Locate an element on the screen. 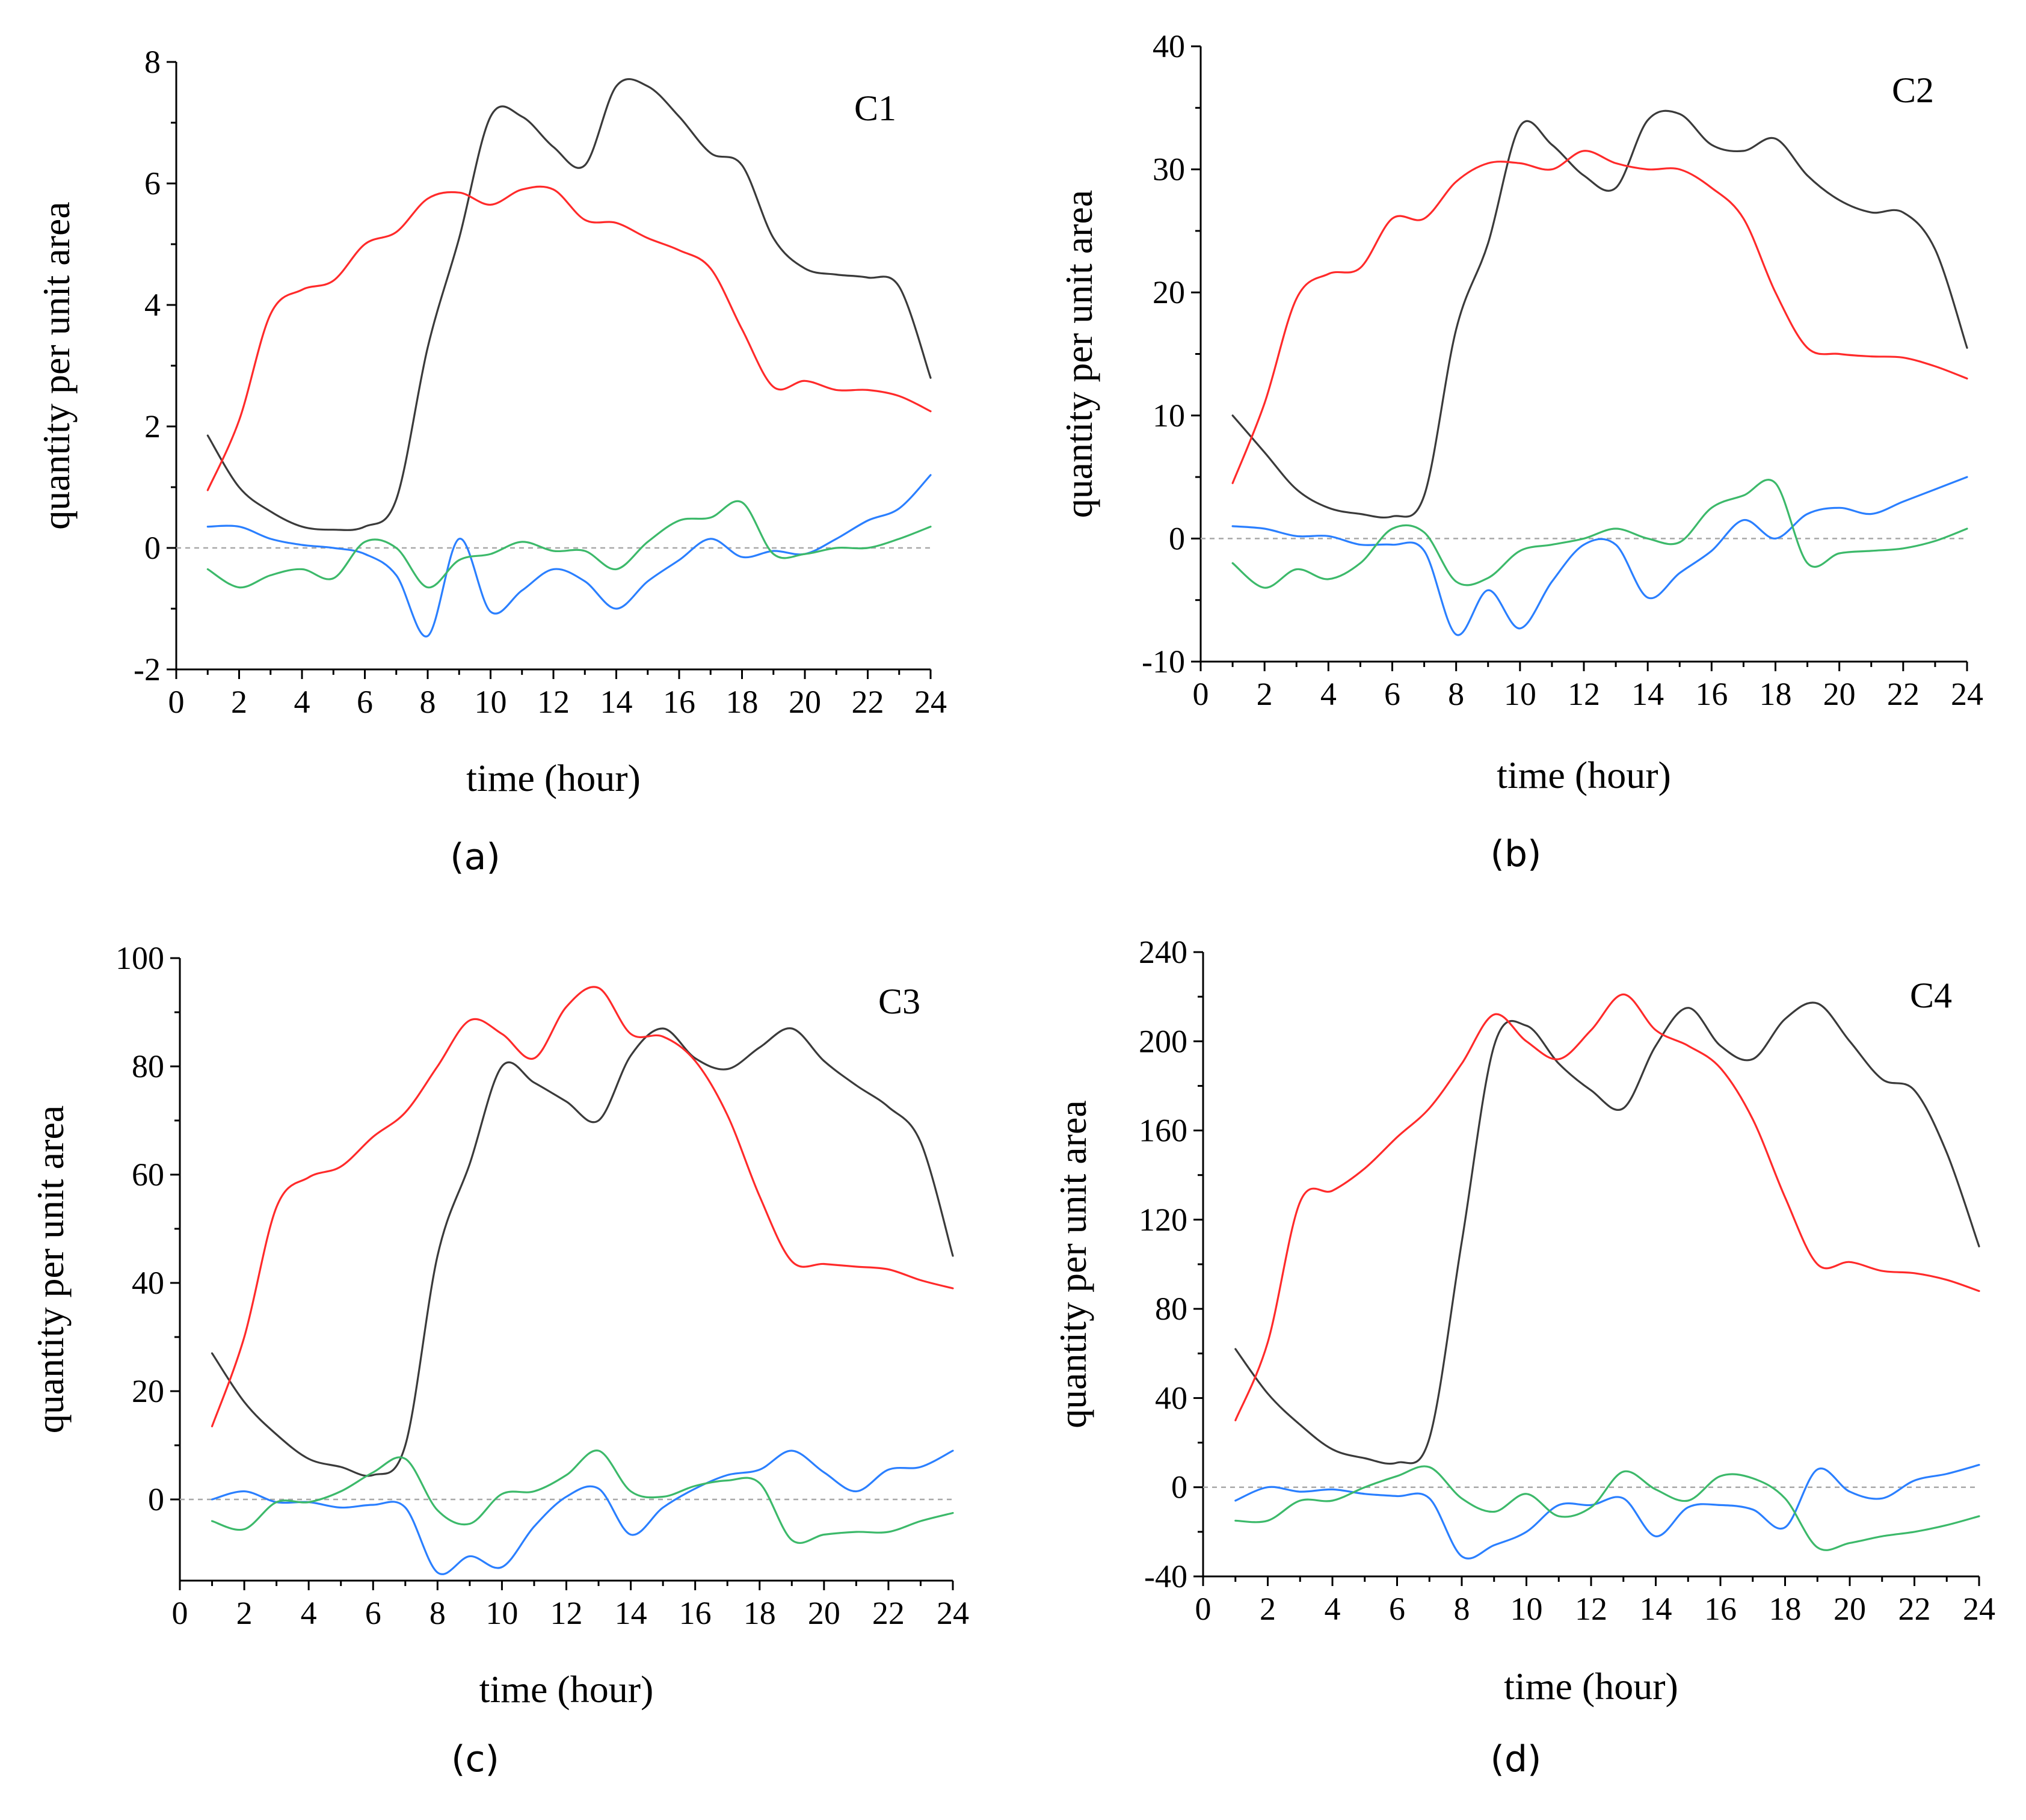 The width and height of the screenshot is (2026, 1820). panel-label: C3 is located at coordinates (899, 1001).